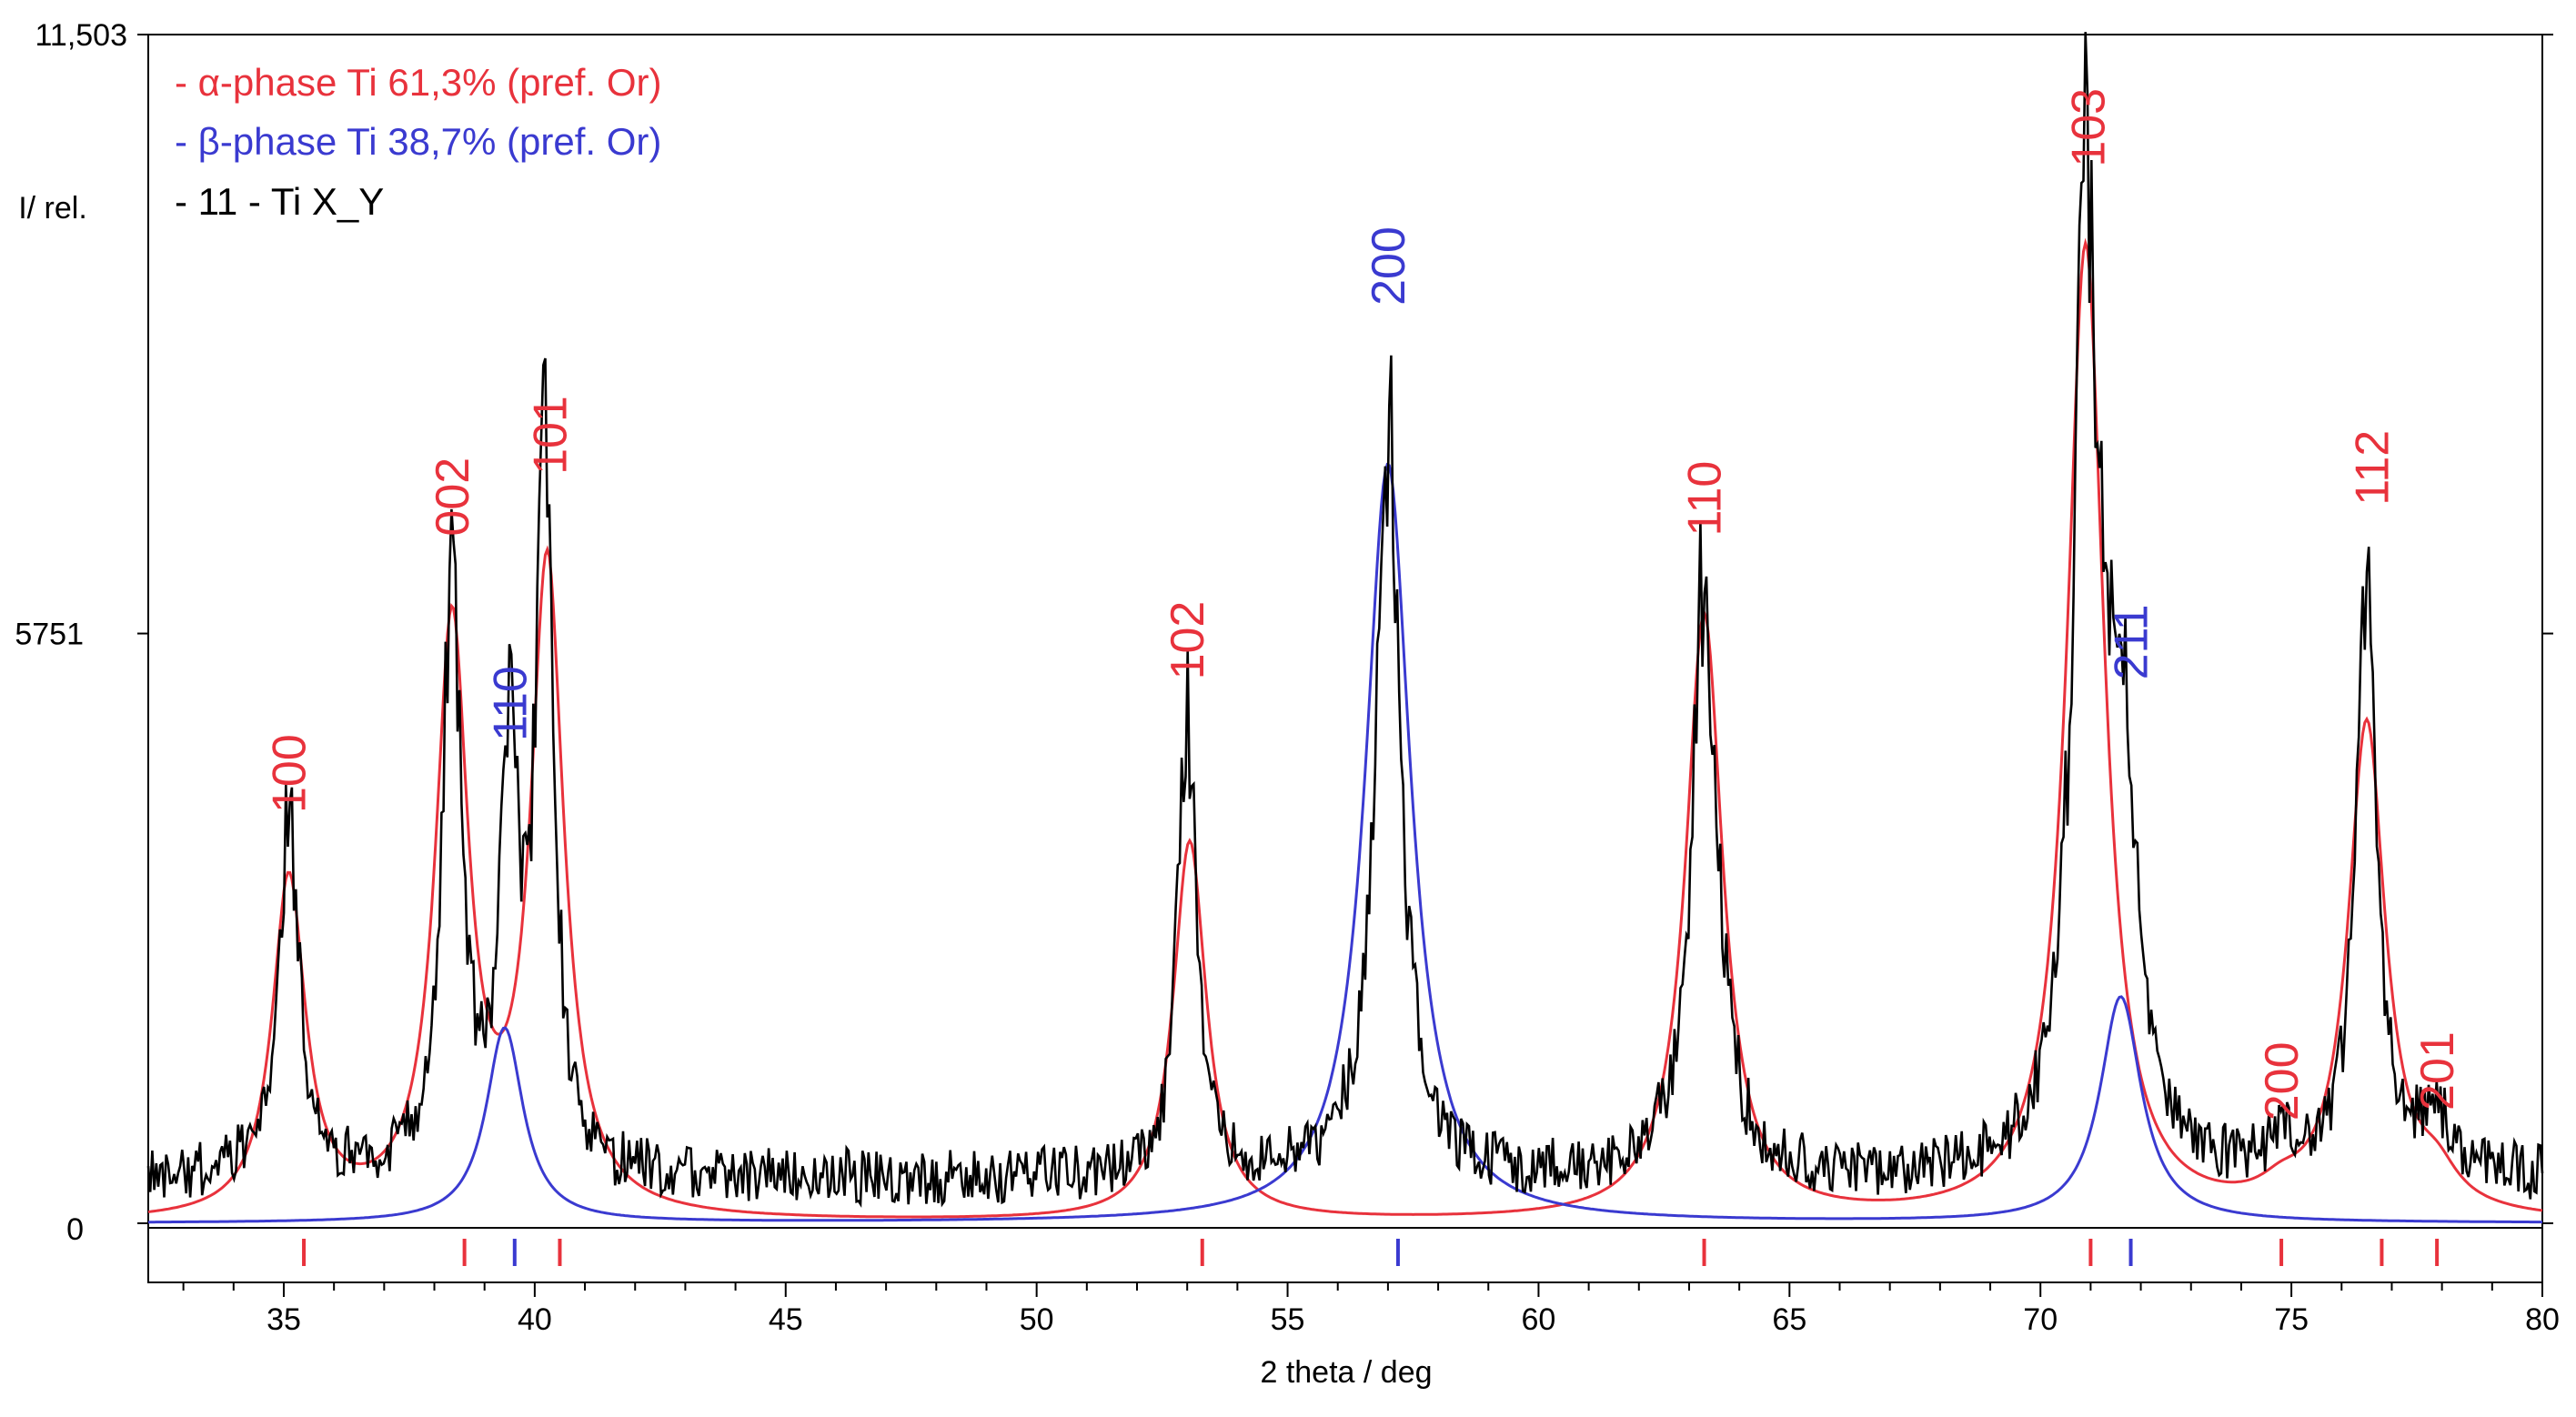  Describe the element at coordinates (279, 201) in the screenshot. I see `legend-entry-measured: - 11 - Ti X_Y` at that location.